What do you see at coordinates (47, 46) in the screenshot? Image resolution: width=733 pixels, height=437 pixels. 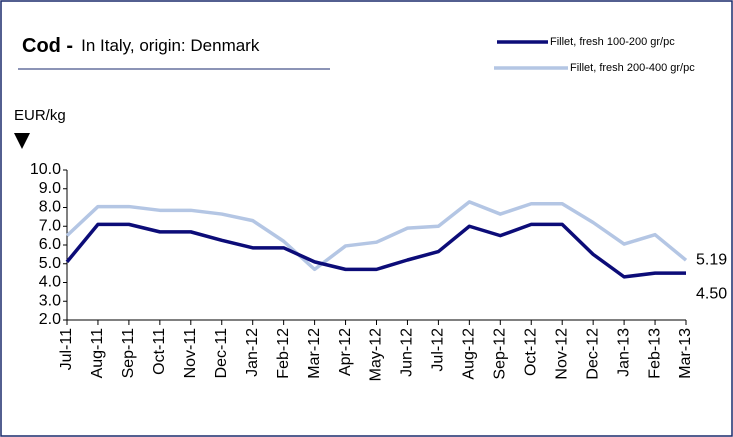 I see `title-bold: Cod -` at bounding box center [47, 46].